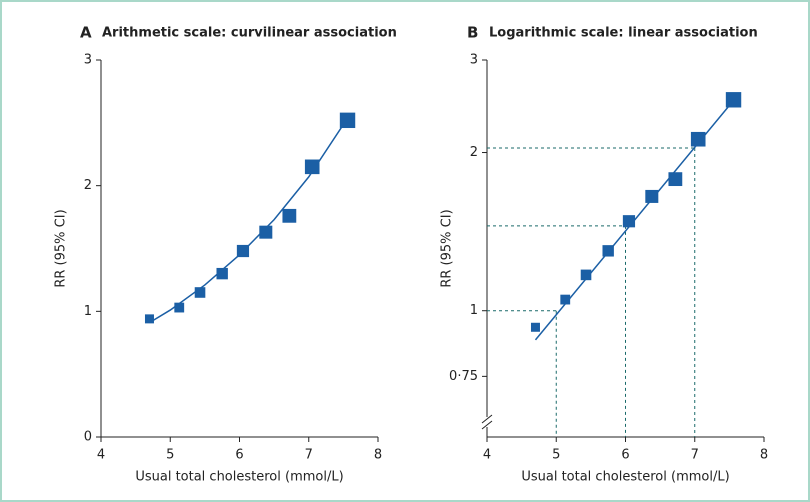 This screenshot has width=810, height=502. Describe the element at coordinates (88, 437) in the screenshot. I see `y-tick-label: 0` at that location.